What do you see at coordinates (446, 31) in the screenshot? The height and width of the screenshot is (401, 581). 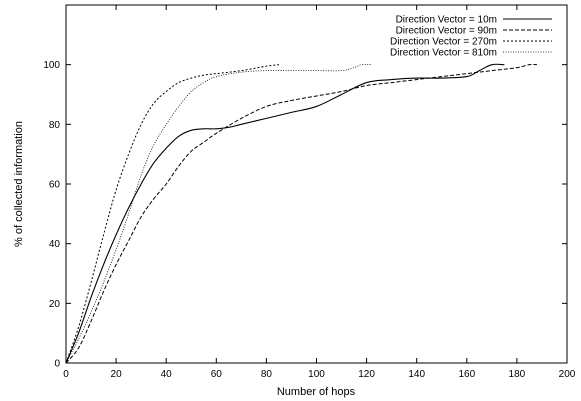 I see `legend-label-1: Direction Vector = 90m` at bounding box center [446, 31].